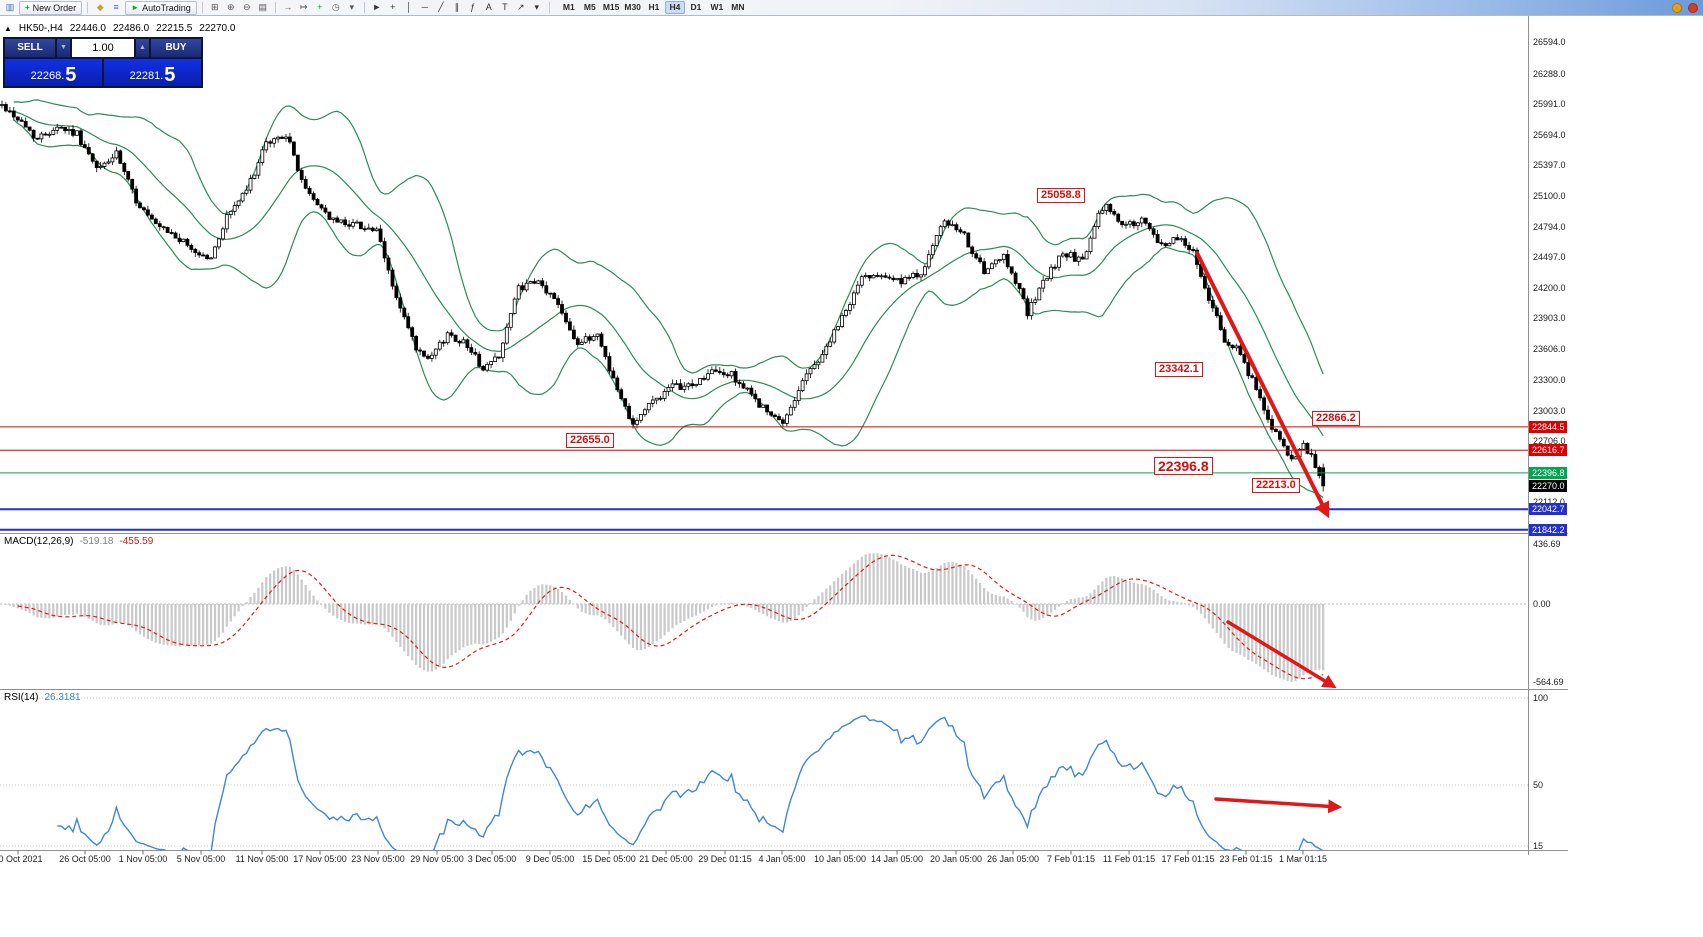 This screenshot has height=937, width=1703. What do you see at coordinates (654, 7) in the screenshot?
I see `timeframe-h1-button: H1` at bounding box center [654, 7].